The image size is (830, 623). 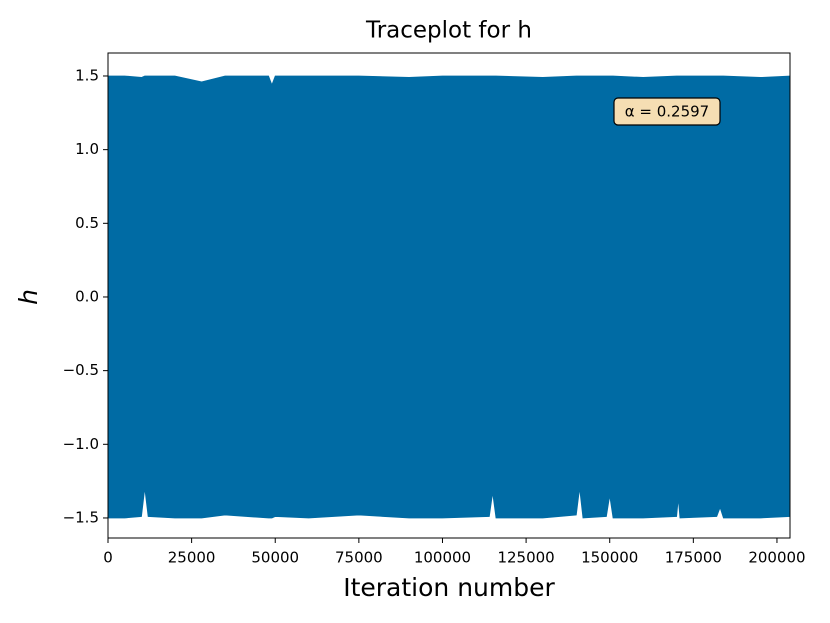 What do you see at coordinates (87, 75) in the screenshot?
I see `y-tick-label: 1.5` at bounding box center [87, 75].